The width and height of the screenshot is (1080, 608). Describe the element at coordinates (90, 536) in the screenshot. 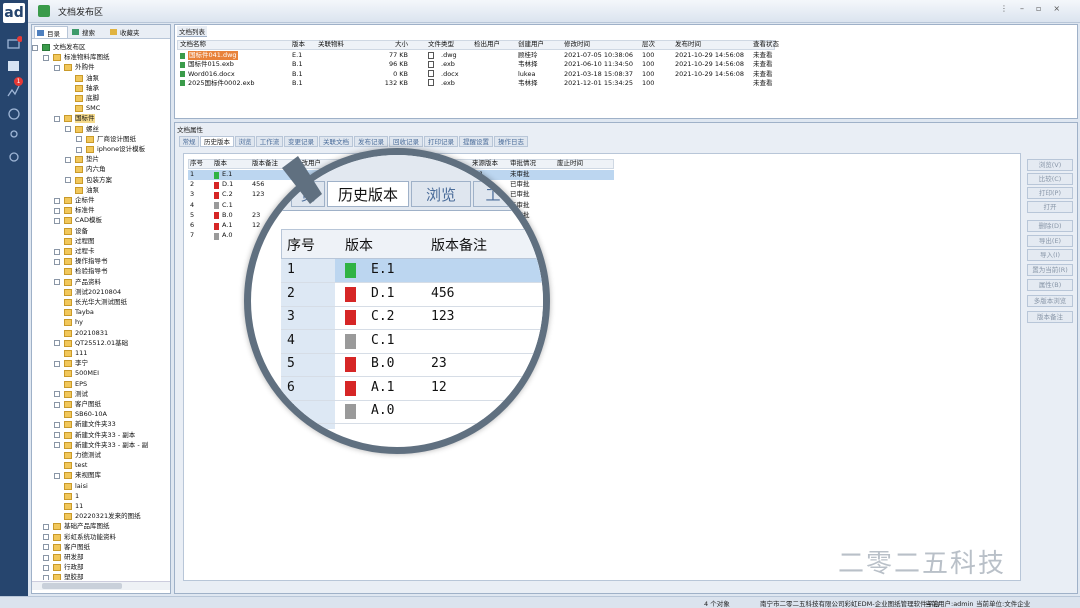

I see `tree-item: 彩虹系统功能资料` at that location.